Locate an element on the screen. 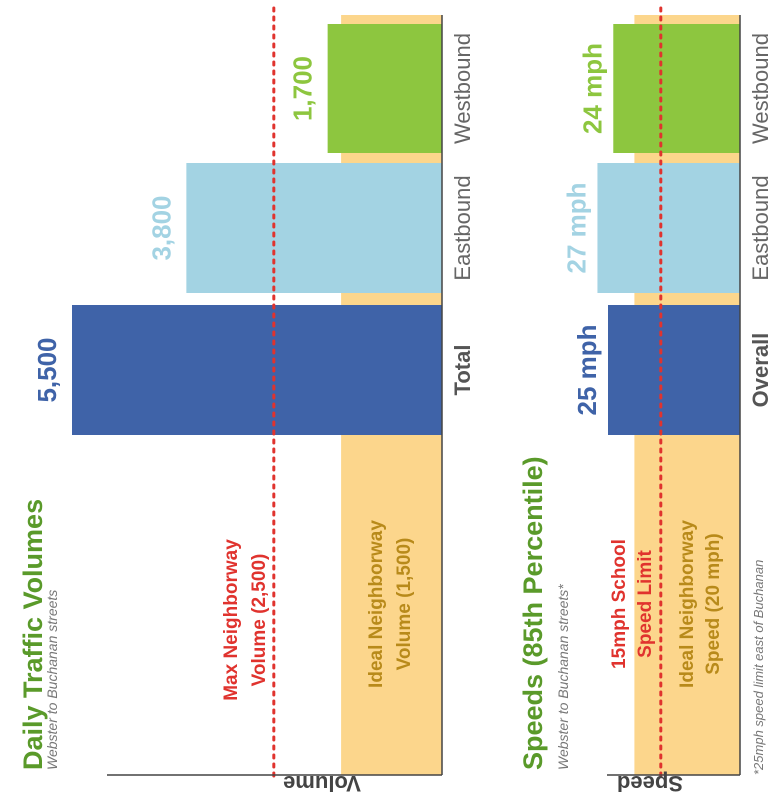  bar-total is located at coordinates (257, 370).